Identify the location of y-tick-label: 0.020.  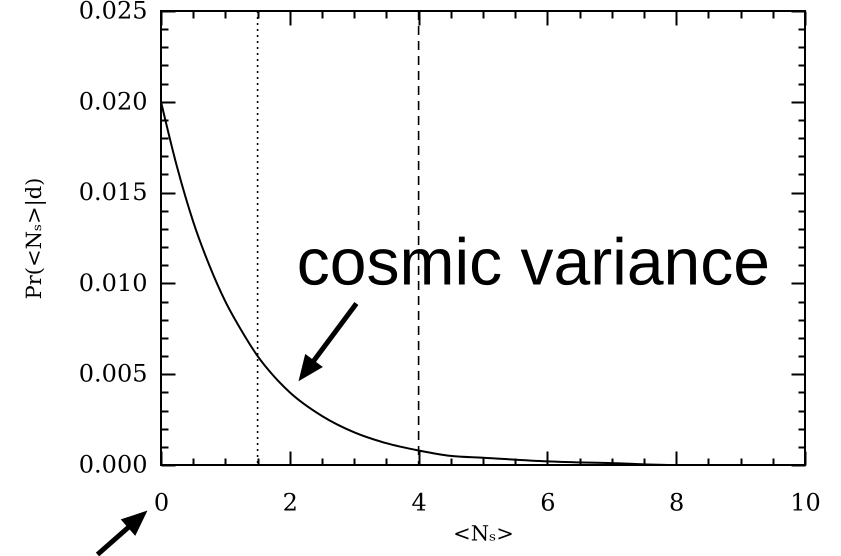
(113, 101).